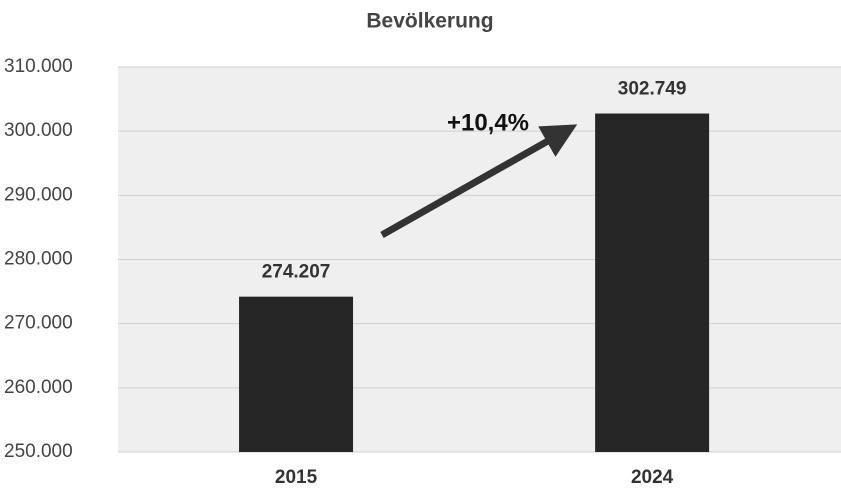 This screenshot has width=841, height=492. I want to click on chart-title: Bevölkerung, so click(429, 21).